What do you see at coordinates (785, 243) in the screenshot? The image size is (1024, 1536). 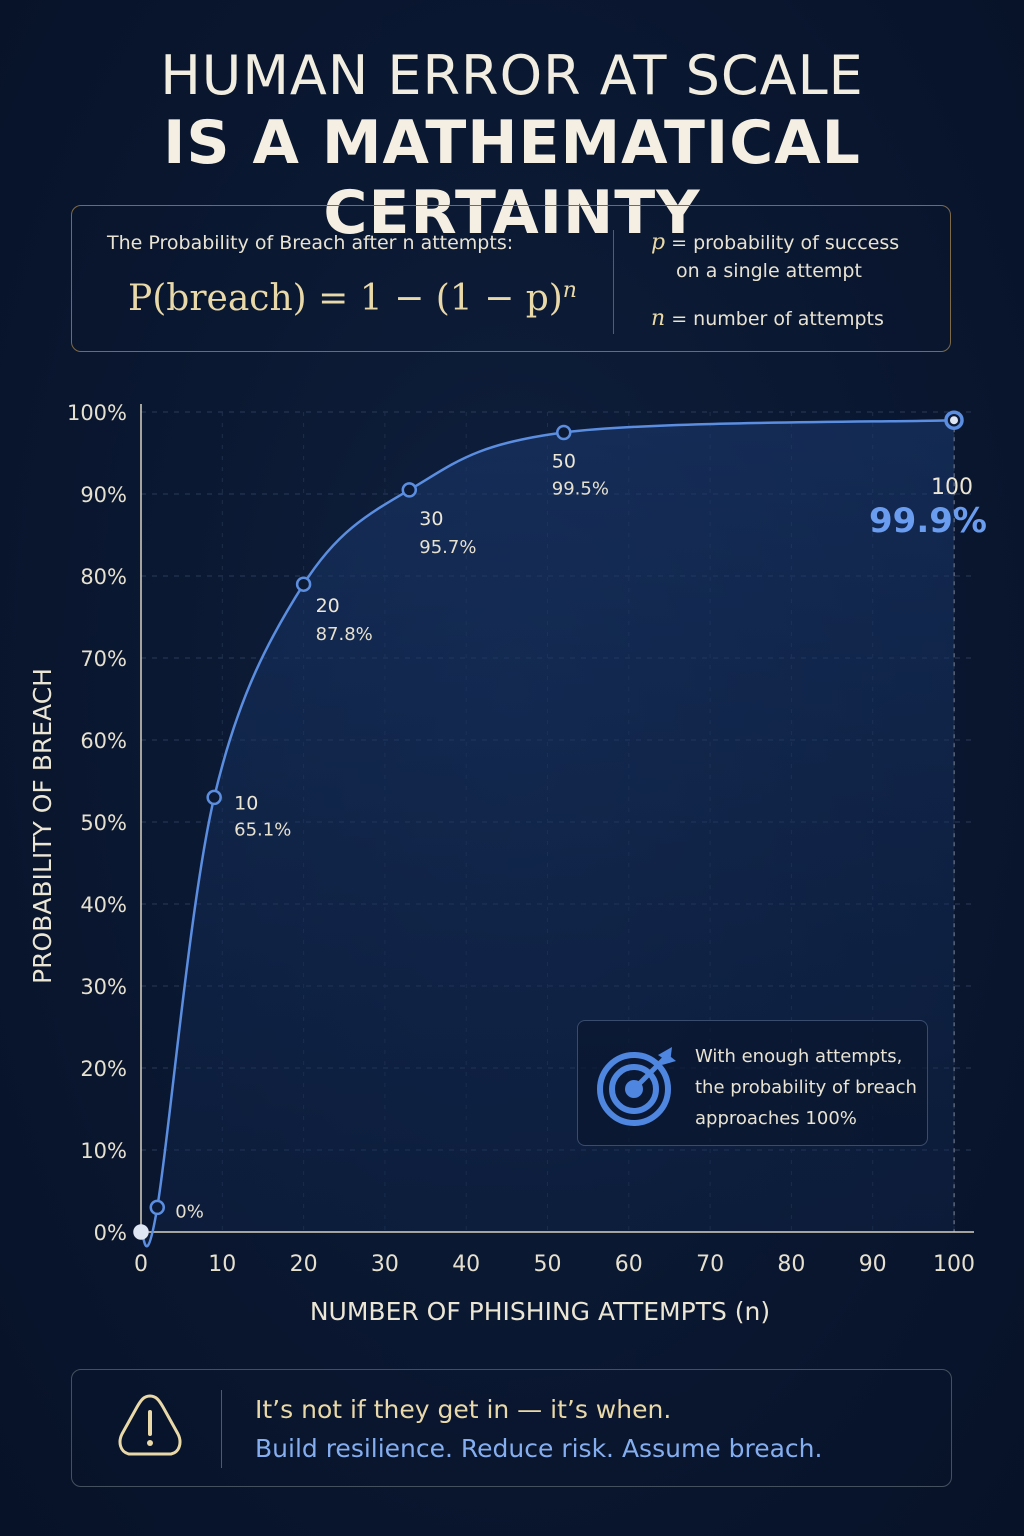 I see `p-definition-text: = probability of success` at bounding box center [785, 243].